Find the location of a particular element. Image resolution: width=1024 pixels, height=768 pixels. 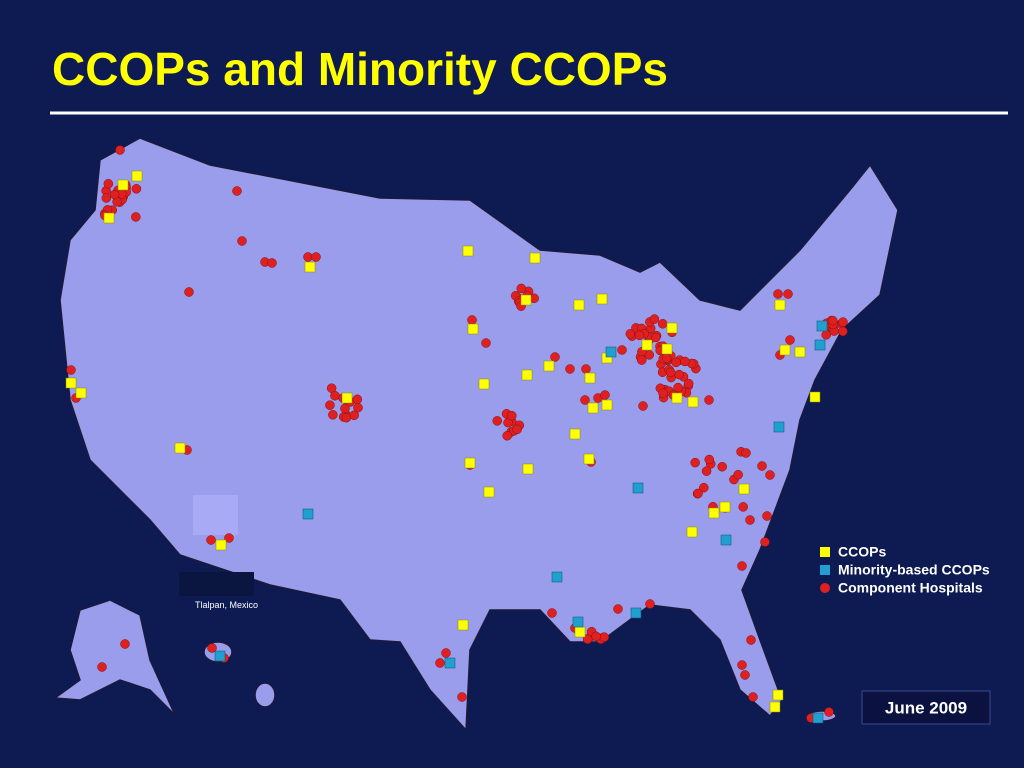

legend-swatch is located at coordinates (825, 588).